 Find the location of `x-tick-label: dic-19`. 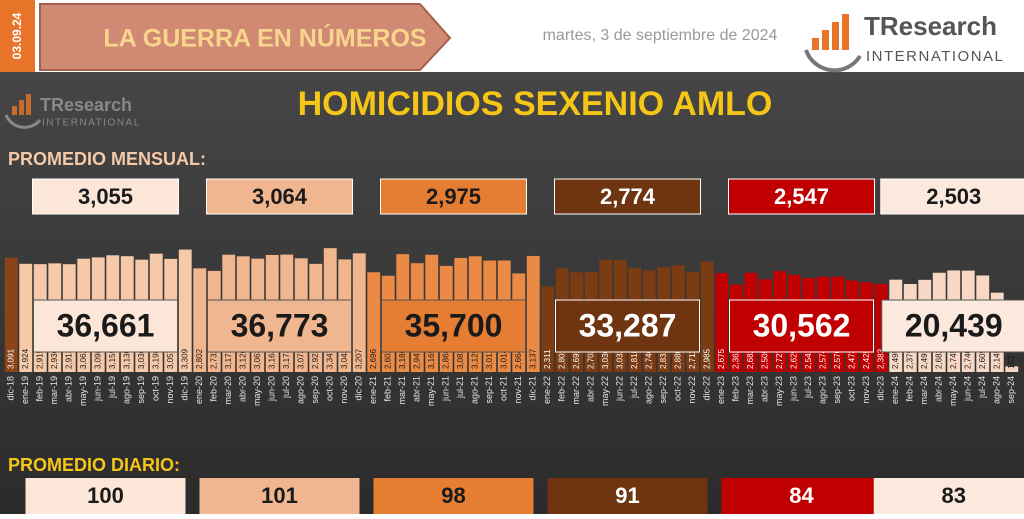

x-tick-label: dic-19 is located at coordinates (185, 388).